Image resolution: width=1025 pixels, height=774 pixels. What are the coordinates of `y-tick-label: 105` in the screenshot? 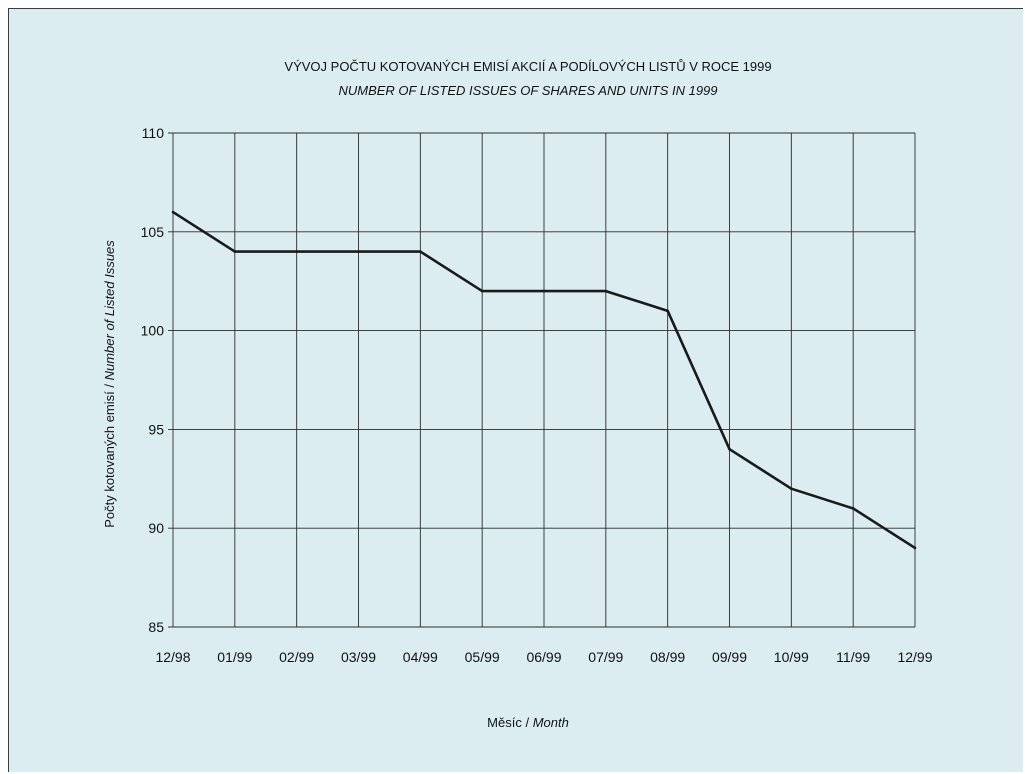 It's located at (153, 232).